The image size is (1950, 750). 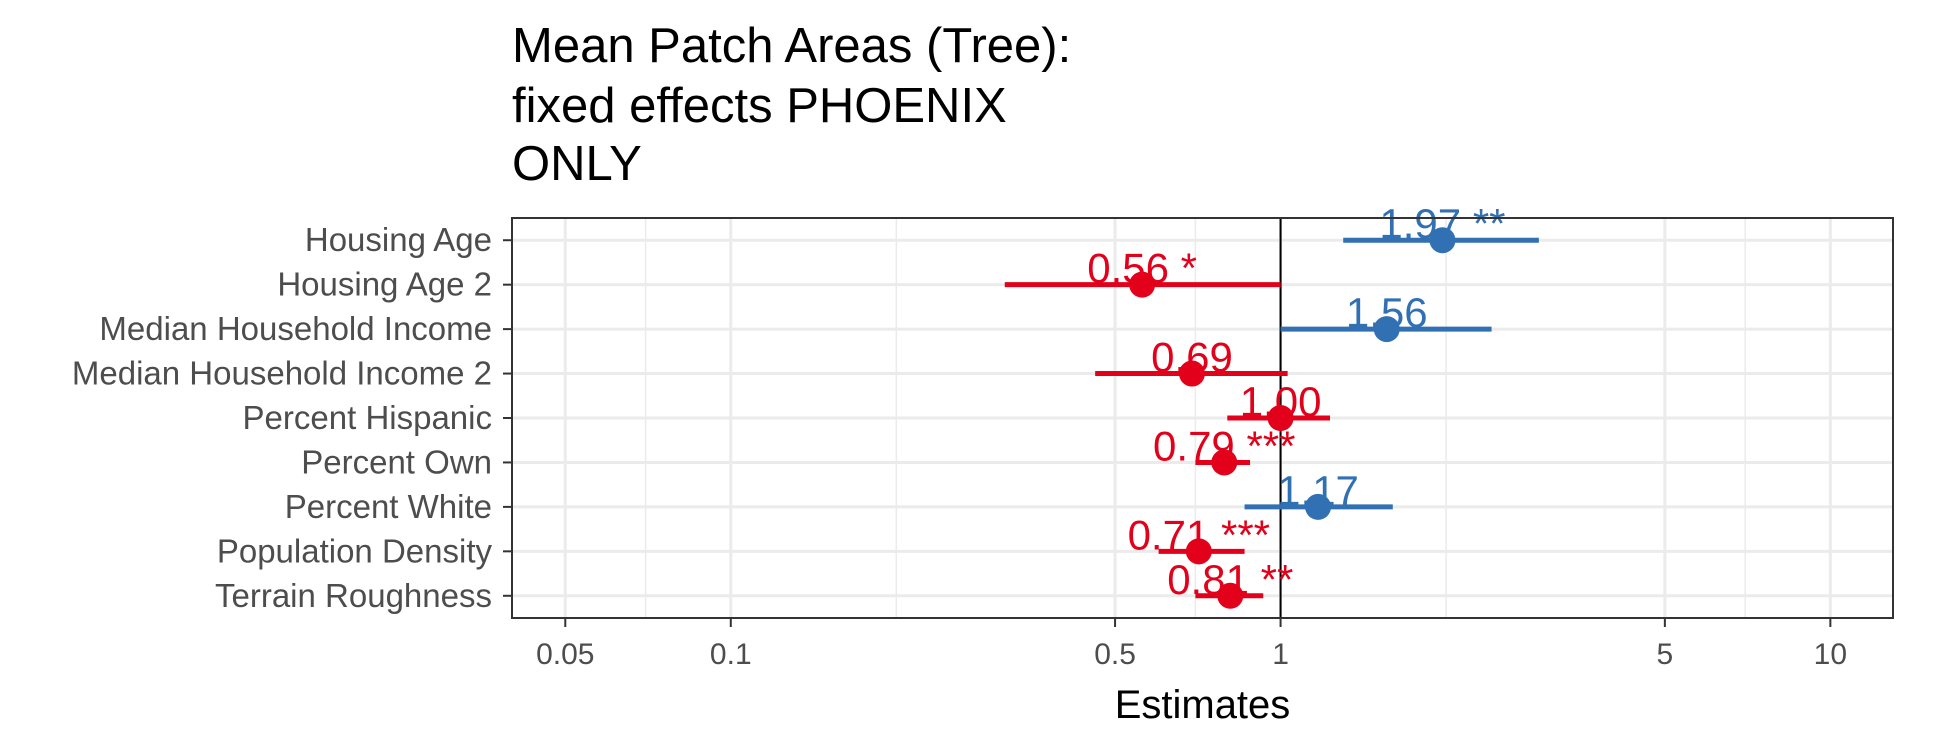 What do you see at coordinates (355, 550) in the screenshot?
I see `y-tick-label: Population Density` at bounding box center [355, 550].